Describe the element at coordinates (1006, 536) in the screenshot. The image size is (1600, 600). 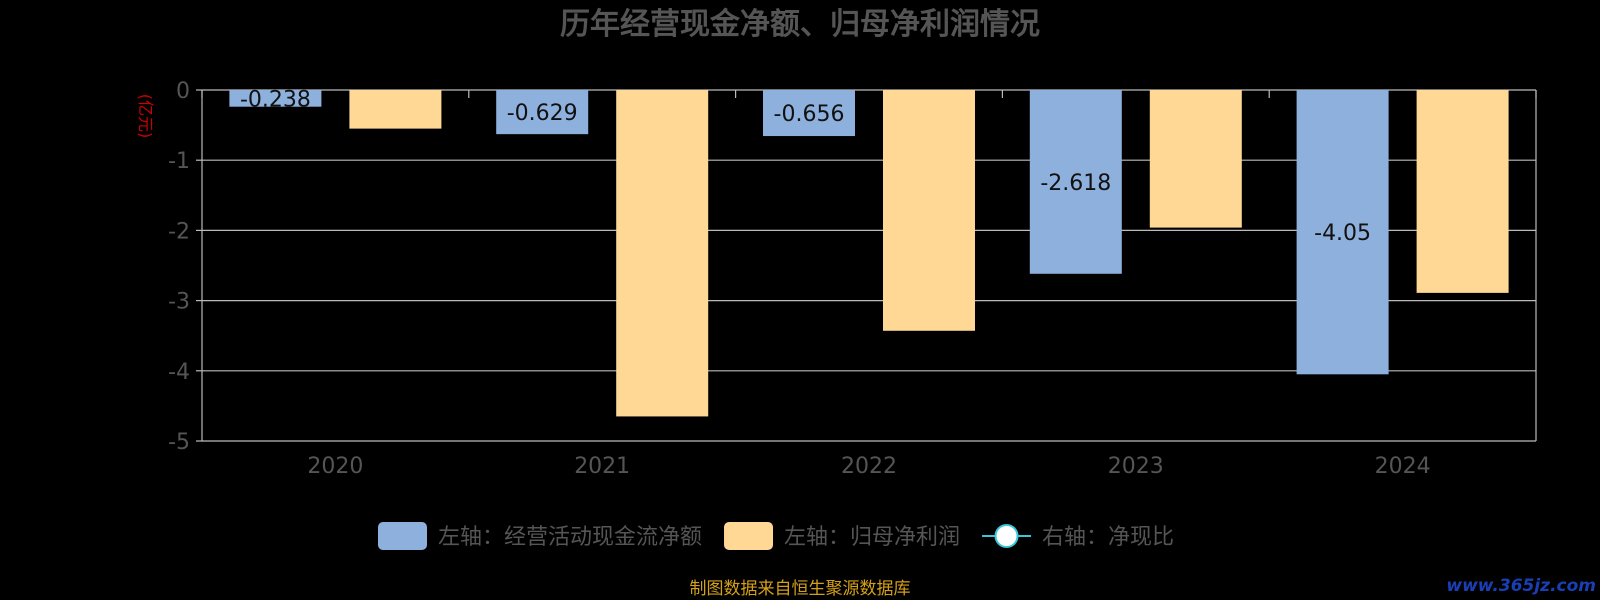
I see `legend-marker` at that location.